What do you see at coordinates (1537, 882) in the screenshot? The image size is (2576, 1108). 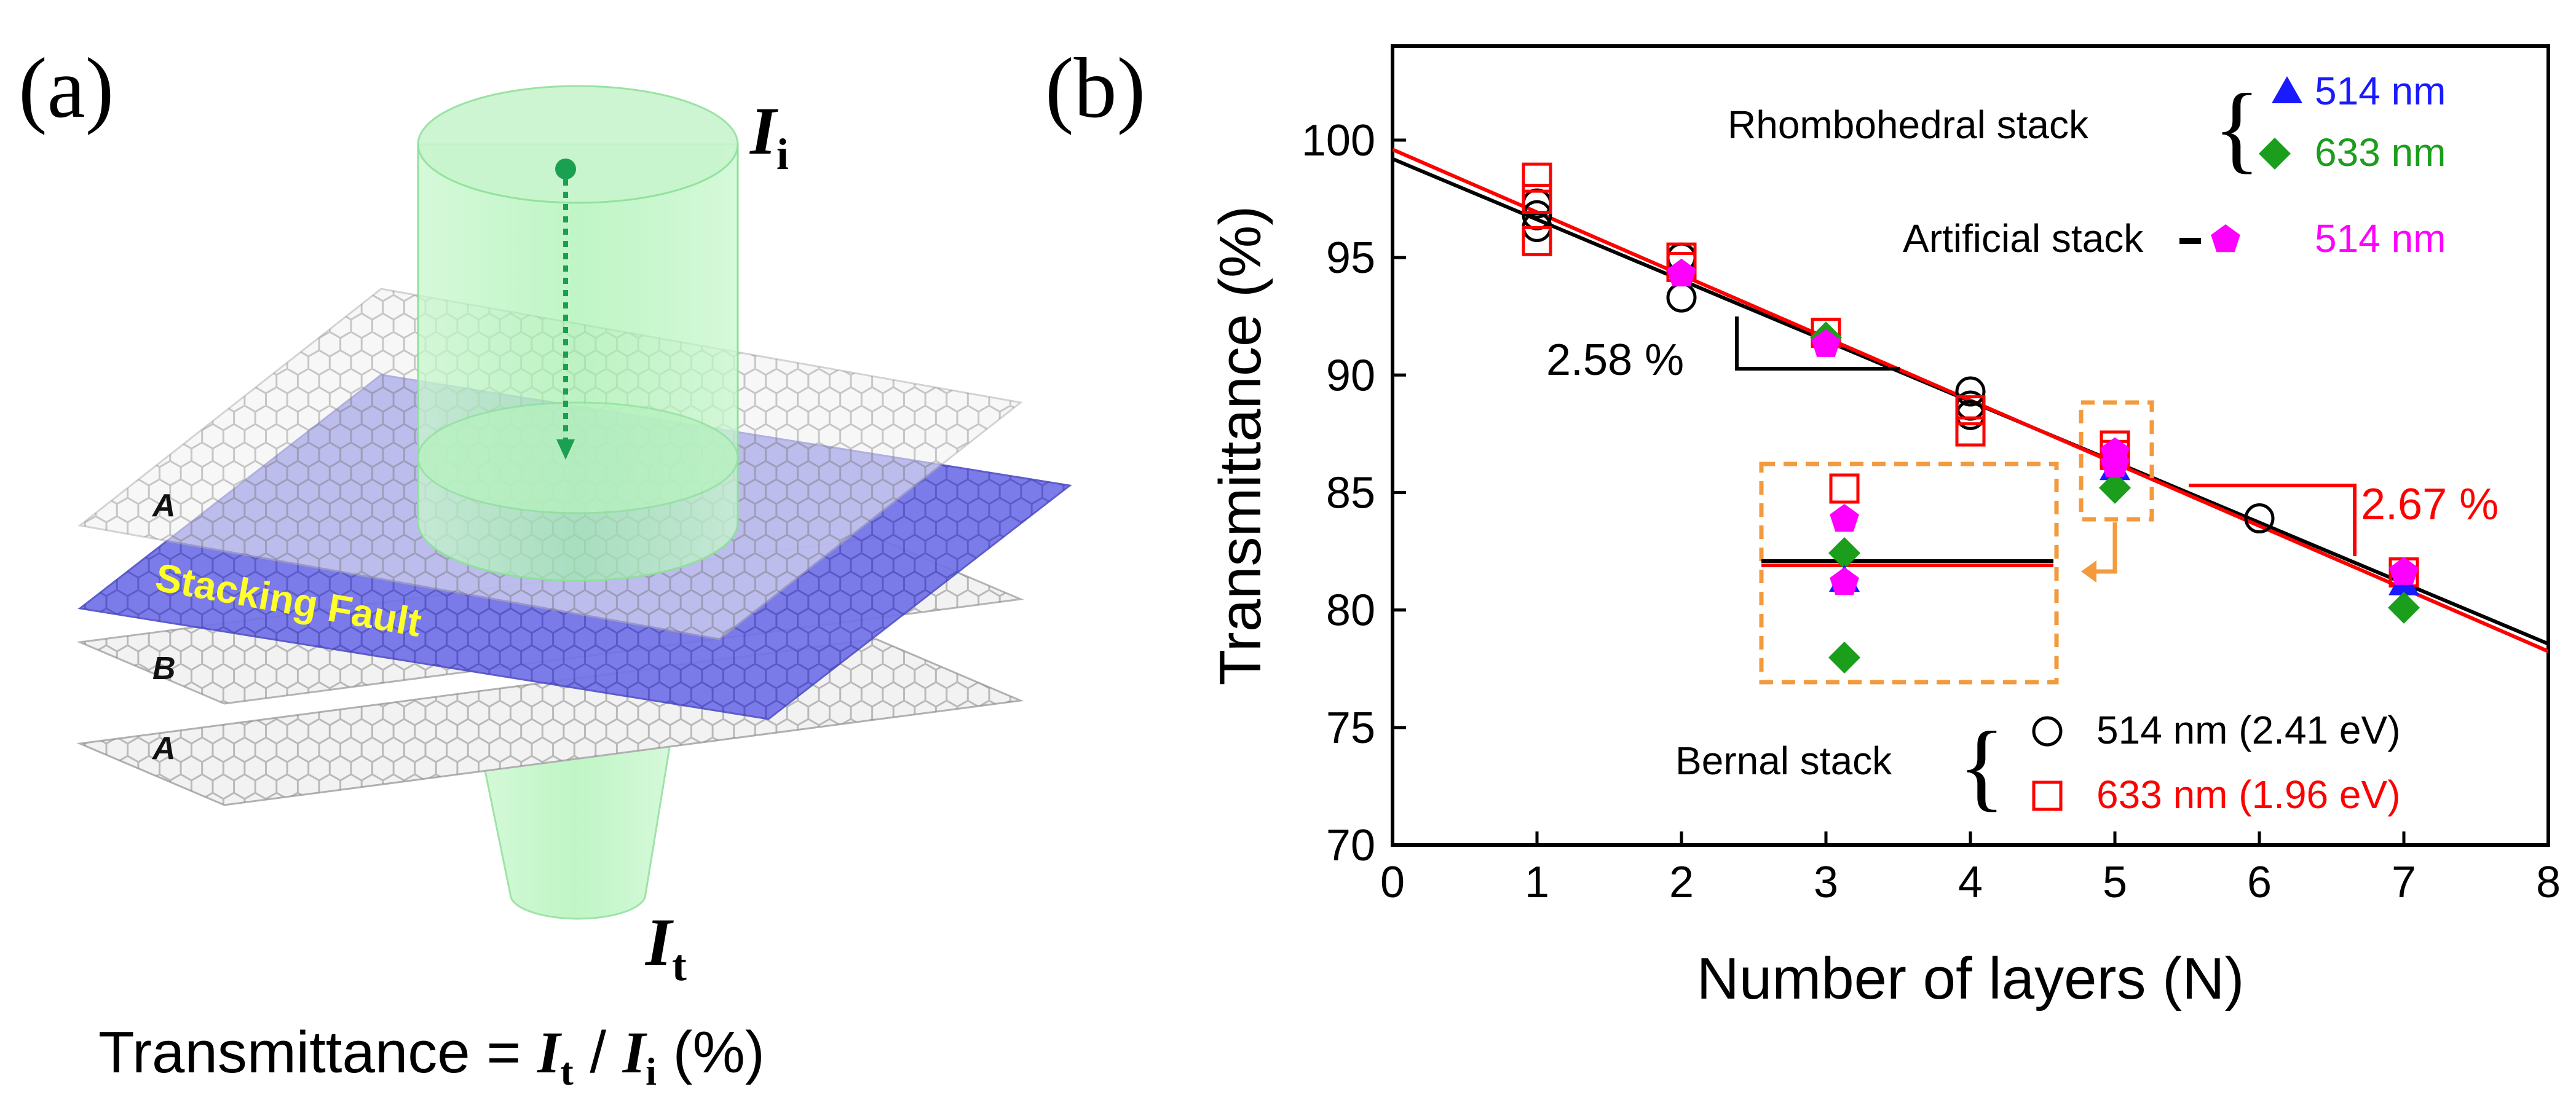 I see `x-tick-label: 1` at bounding box center [1537, 882].